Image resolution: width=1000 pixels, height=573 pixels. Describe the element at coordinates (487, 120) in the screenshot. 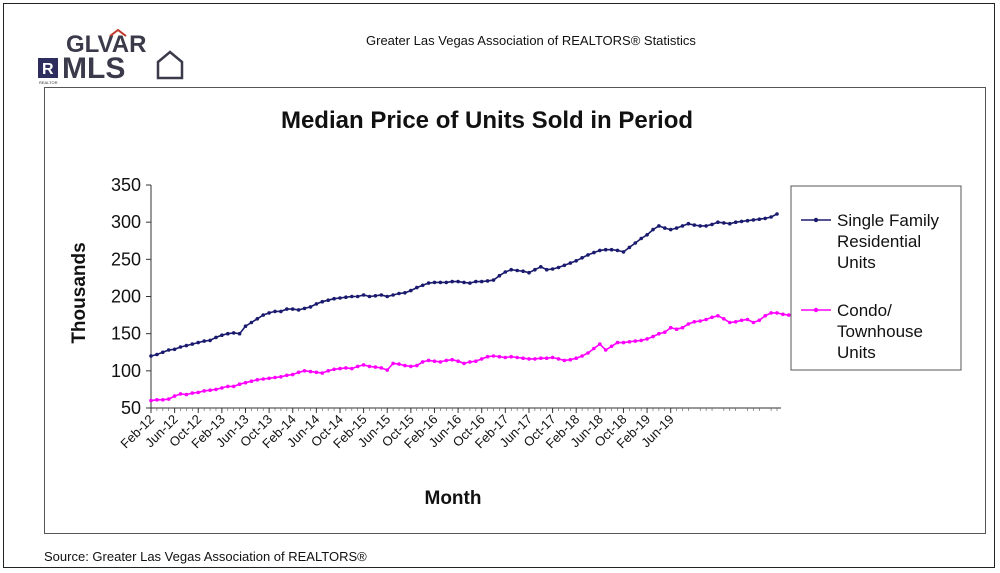

I see `chart-title: Median Price of Units Sold in Period` at that location.